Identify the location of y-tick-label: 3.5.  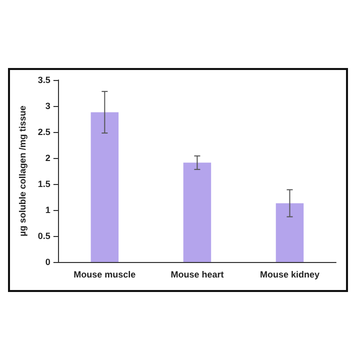
(44, 80).